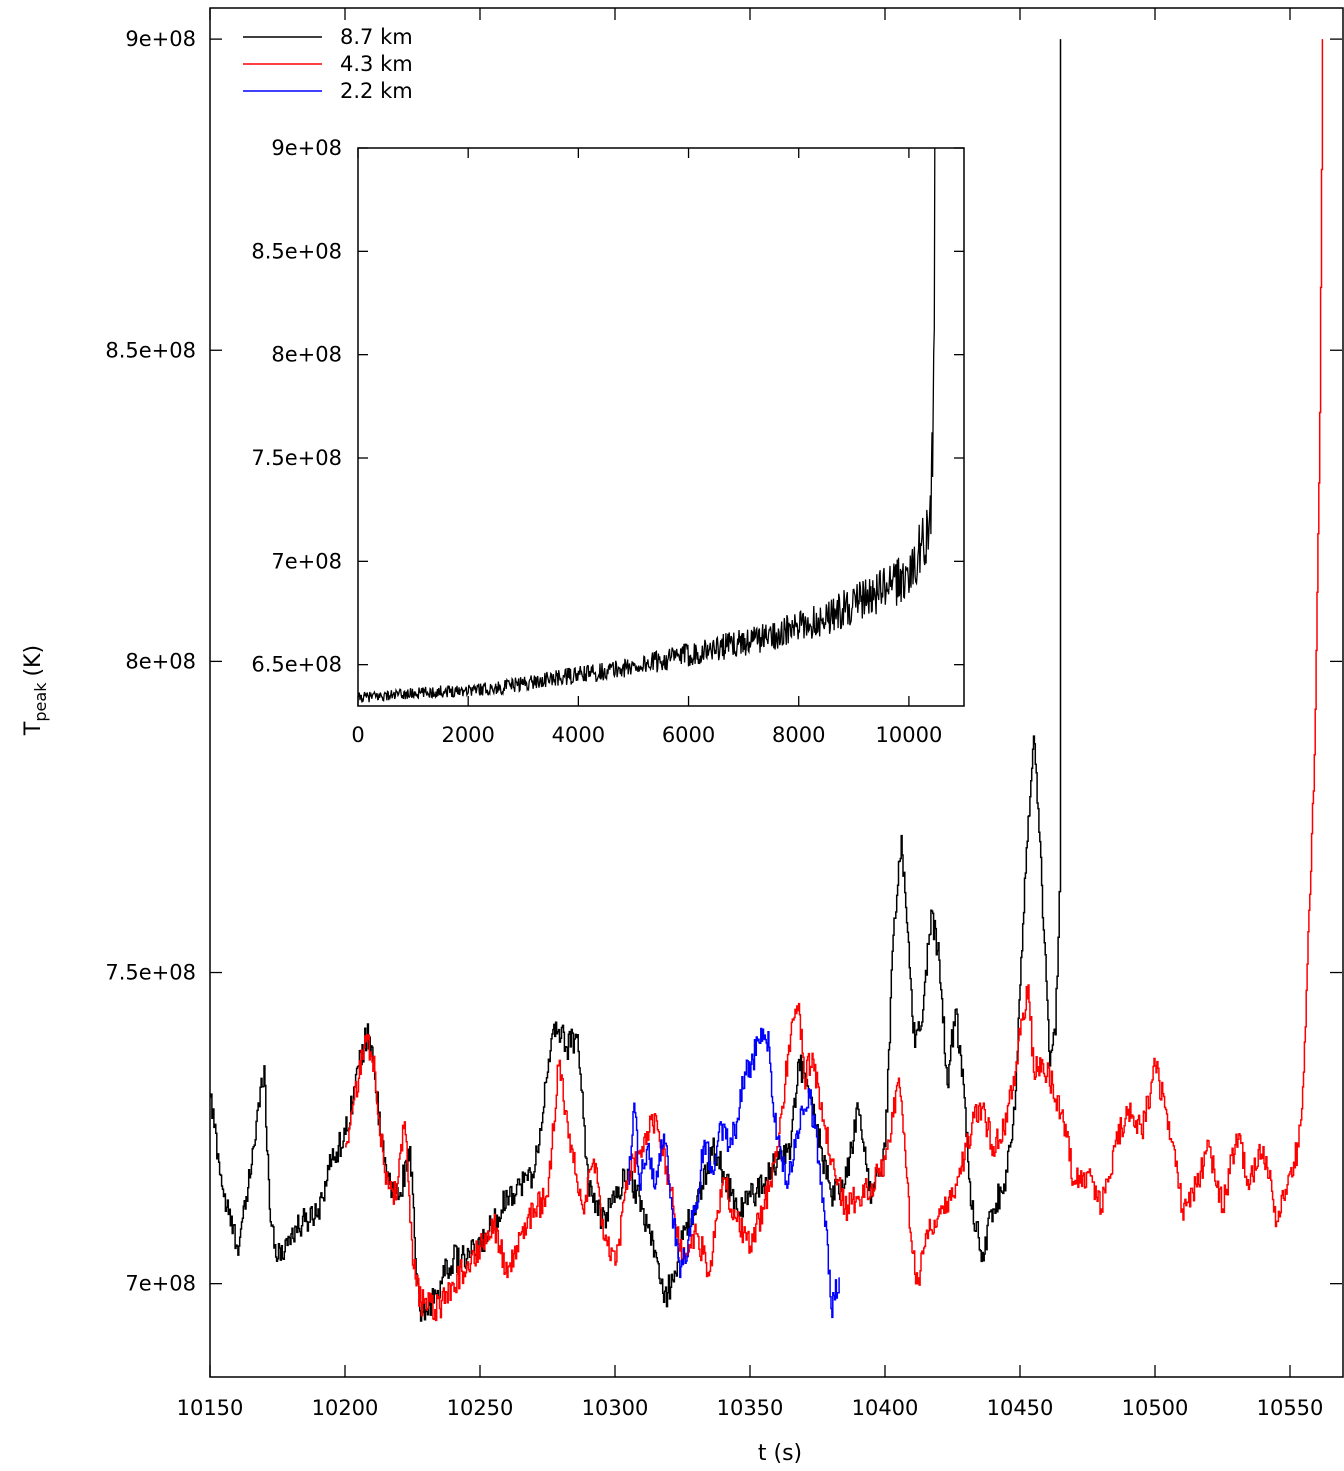 Image resolution: width=1344 pixels, height=1471 pixels. I want to click on inset-x-tick-label-6000: 6000, so click(688, 735).